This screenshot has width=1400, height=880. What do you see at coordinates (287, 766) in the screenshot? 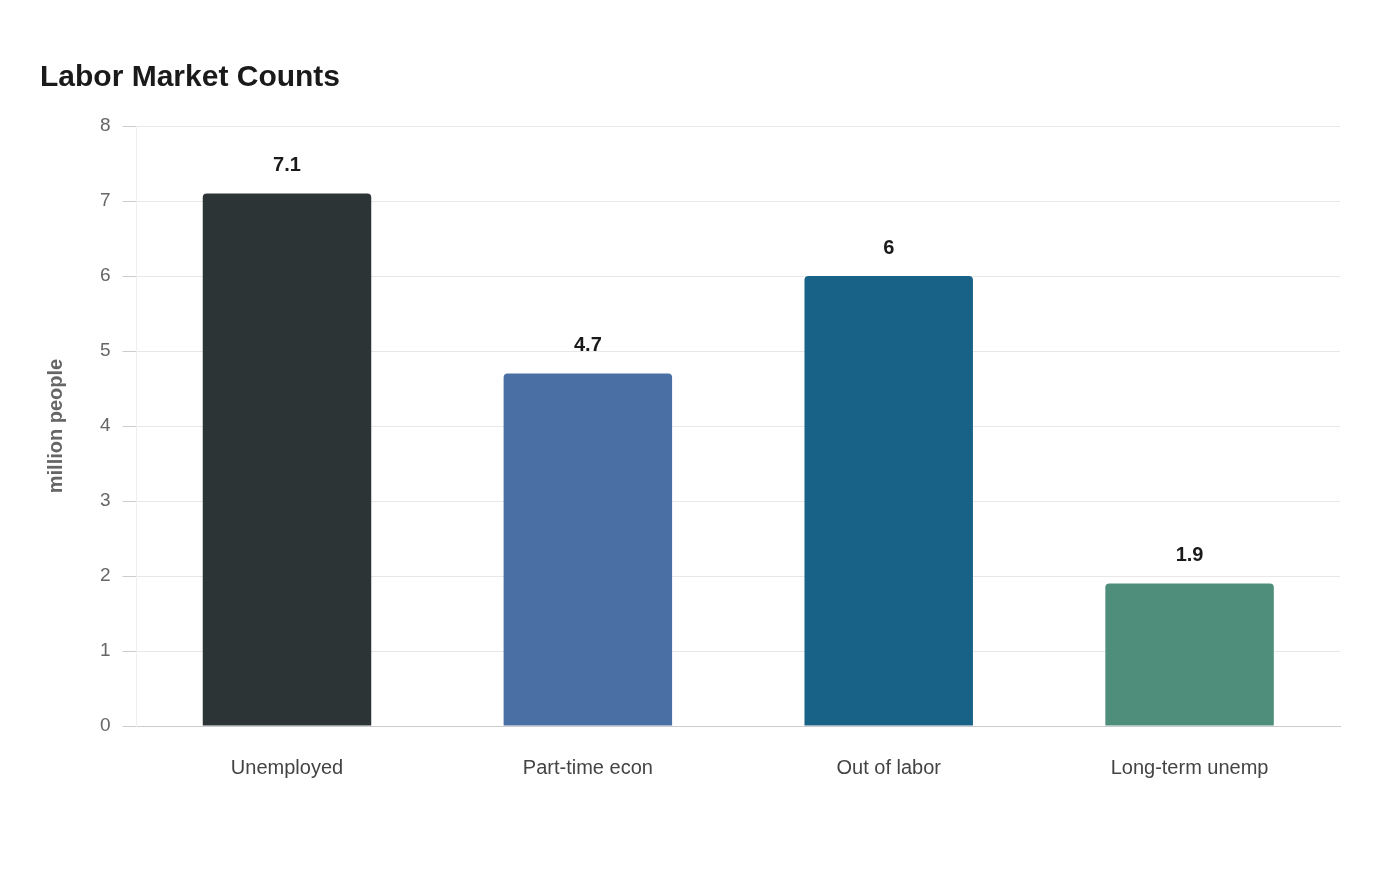
I see `x-tick-label: Unemployed` at bounding box center [287, 766].